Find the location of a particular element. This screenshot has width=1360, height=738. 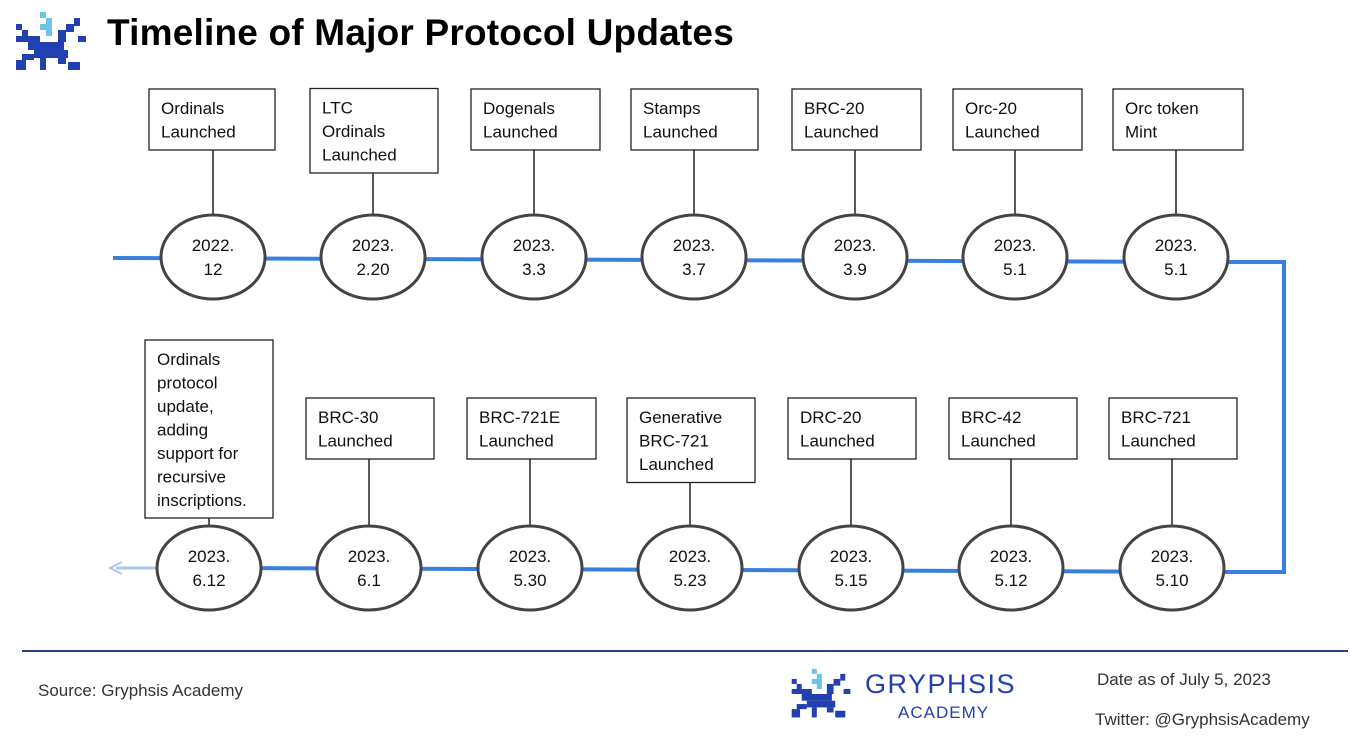

brand-logo: GRYPHSIS ACADEMY is located at coordinates (915, 695).